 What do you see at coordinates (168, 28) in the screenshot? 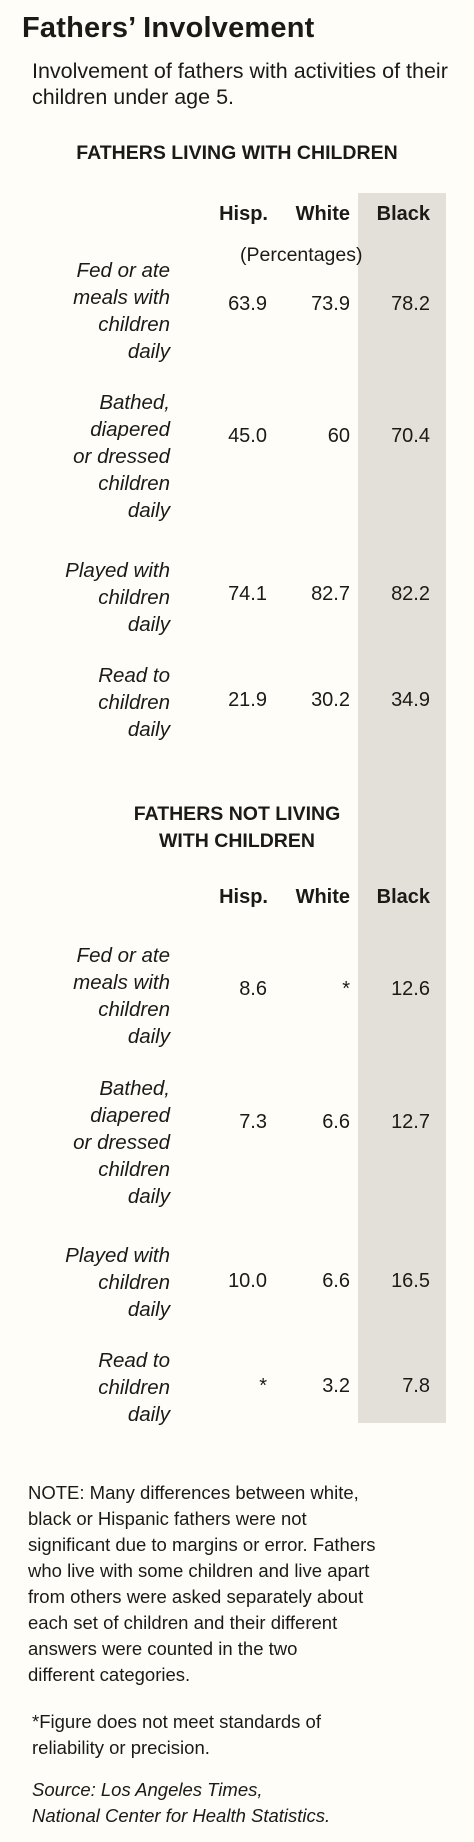
I see `chart-title: Fathers’ Involvement` at bounding box center [168, 28].